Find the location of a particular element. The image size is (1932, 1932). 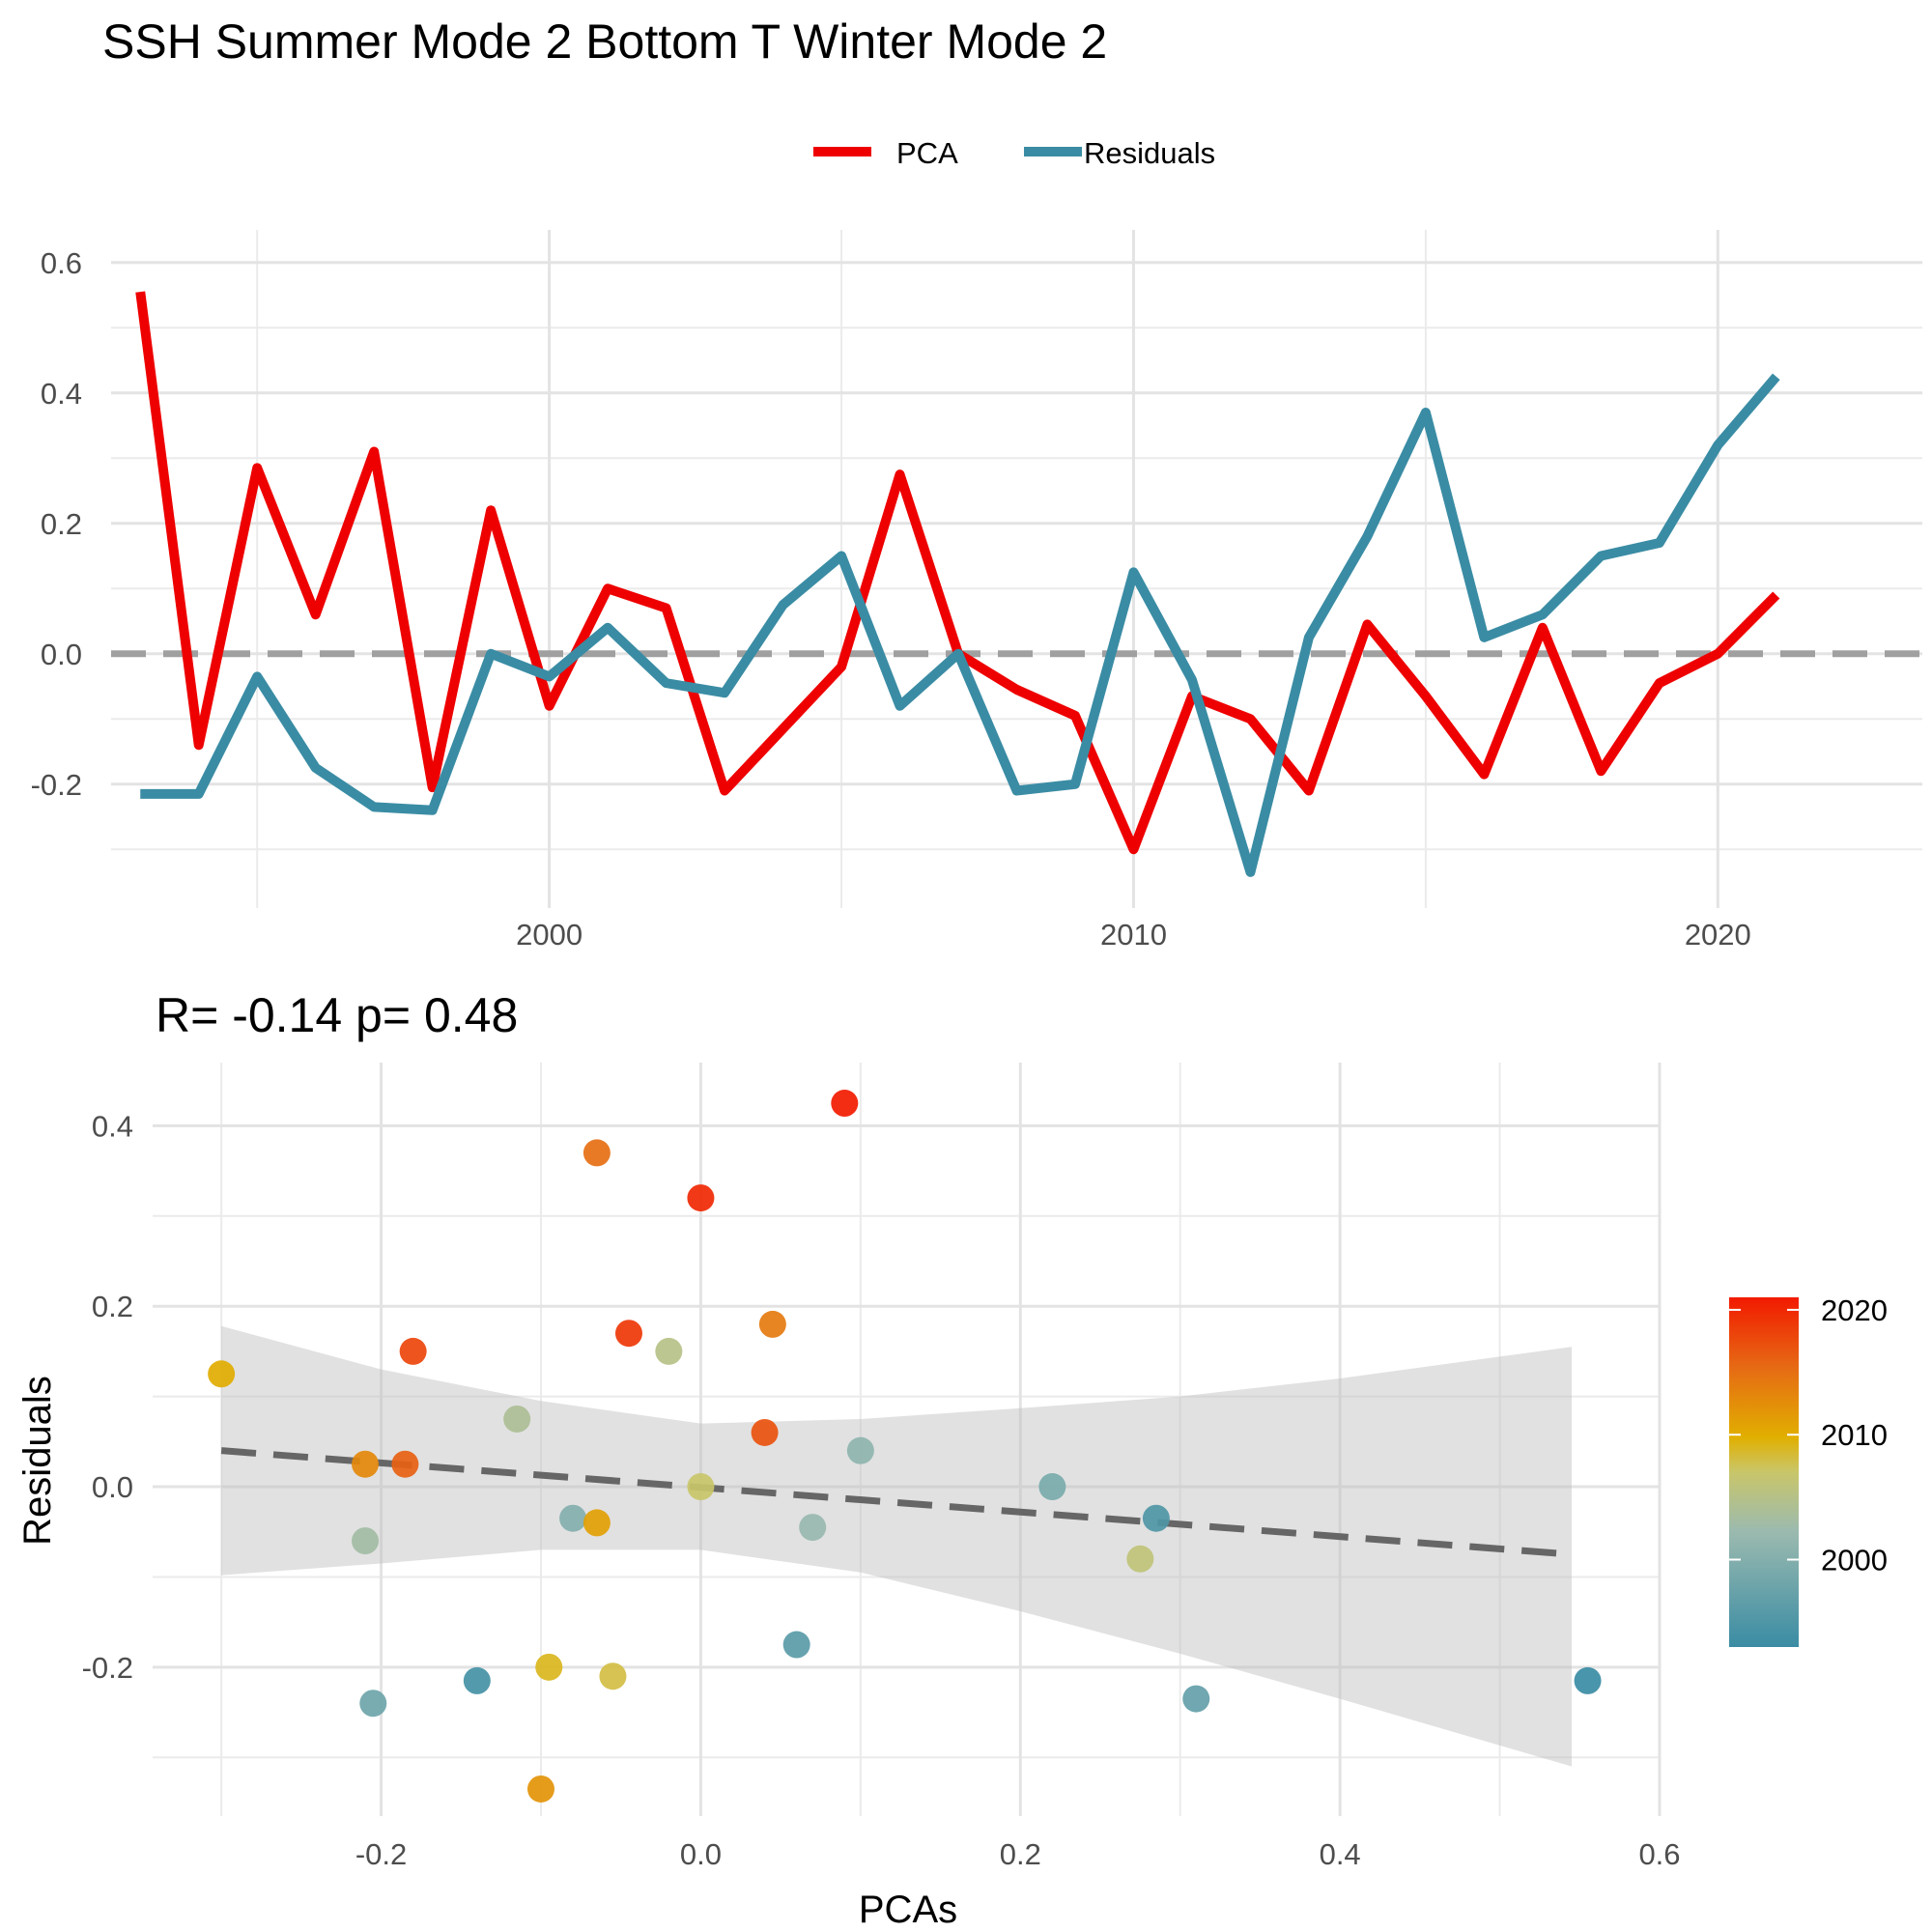

colorbar-tick-label: 2020 is located at coordinates (1854, 1310).